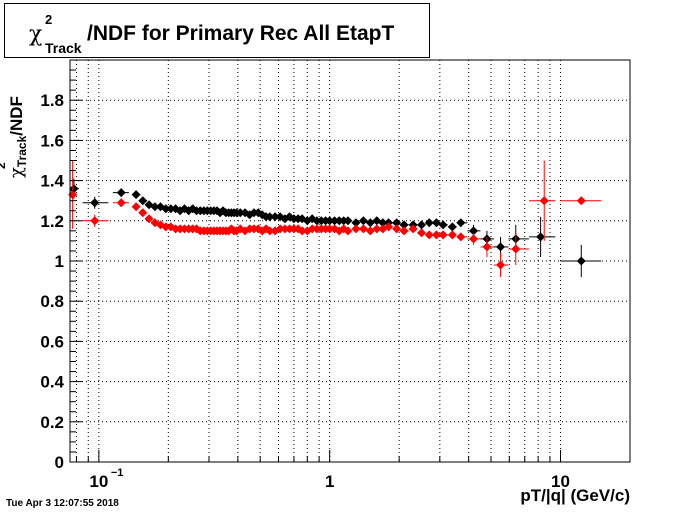 This screenshot has height=514, width=700. I want to click on x-tick-exponent: −1, so click(117, 473).